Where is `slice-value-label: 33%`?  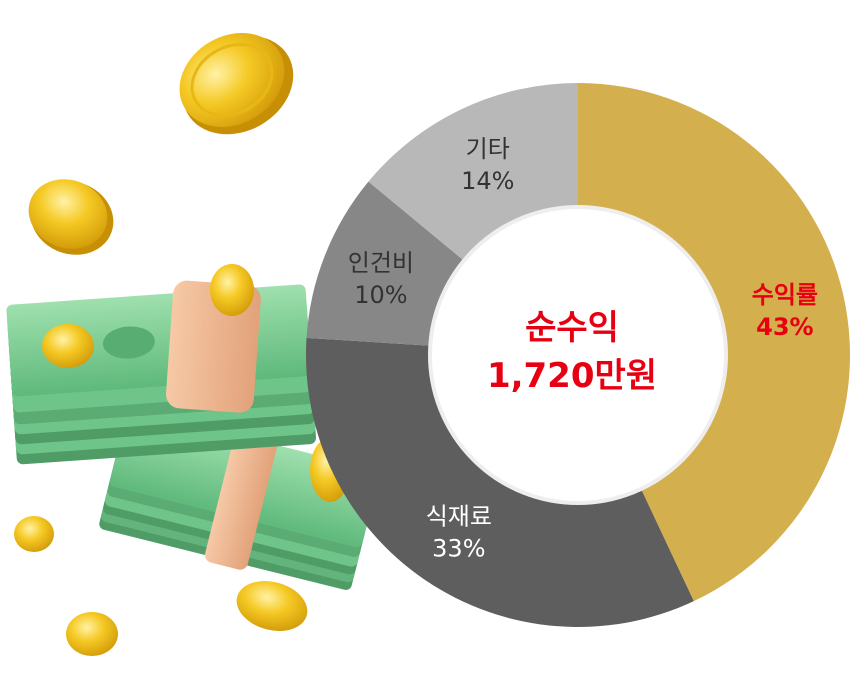
slice-value-label: 33% is located at coordinates (458, 548).